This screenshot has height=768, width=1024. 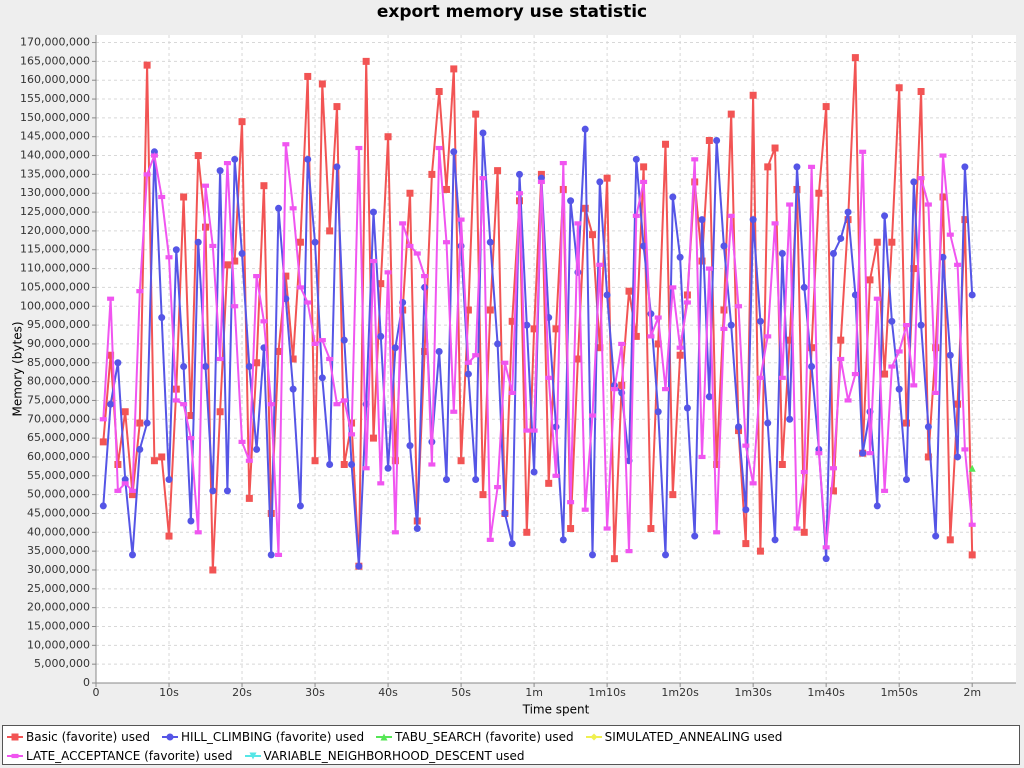 What do you see at coordinates (55, 173) in the screenshot?
I see `y-tick-label: 135,000,000` at bounding box center [55, 173].